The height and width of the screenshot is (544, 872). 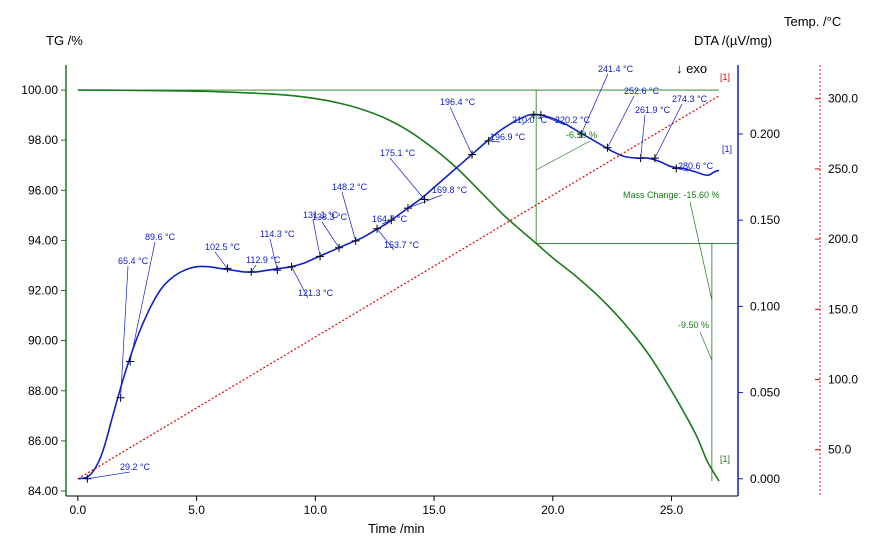 What do you see at coordinates (458, 102) in the screenshot?
I see `dta-peak-label: 196.4 °C` at bounding box center [458, 102].